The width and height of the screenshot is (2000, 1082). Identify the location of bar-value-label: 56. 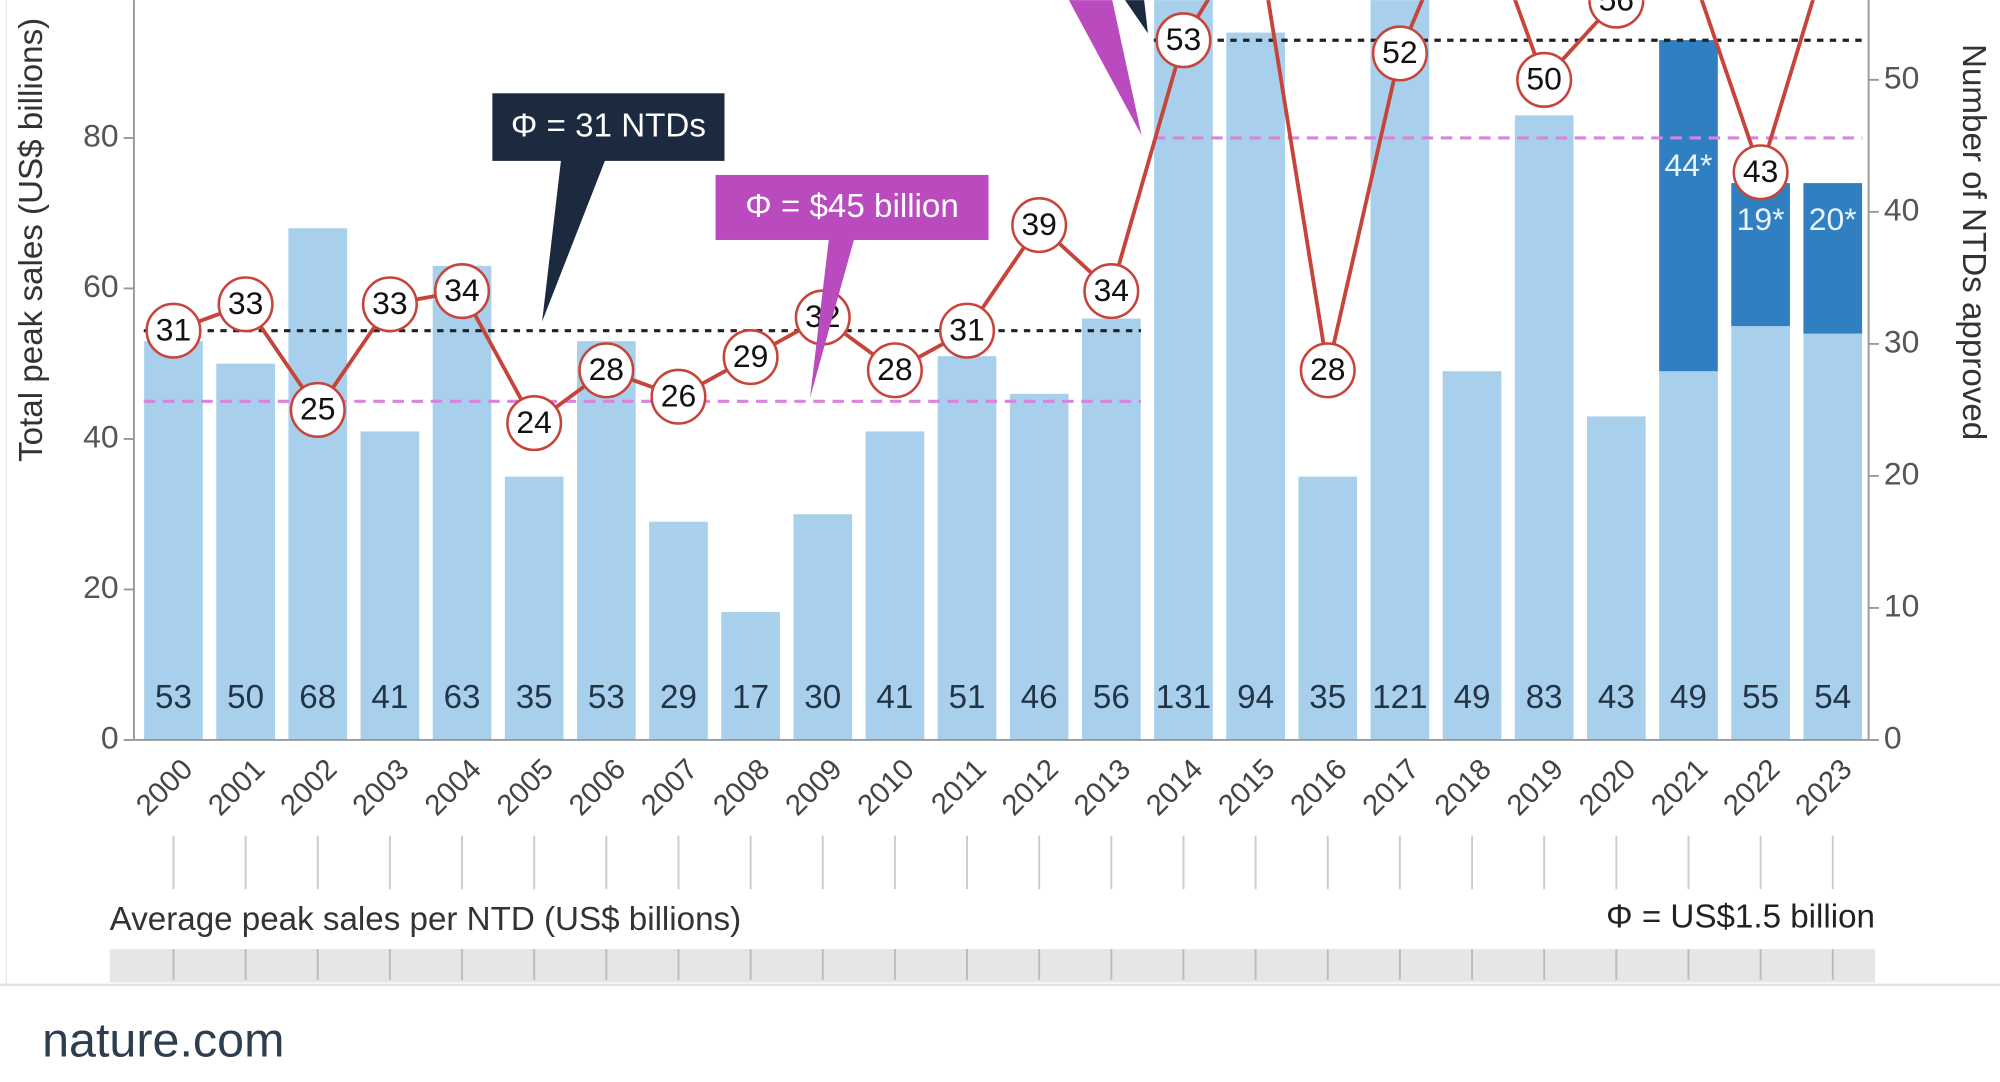
(1111, 697).